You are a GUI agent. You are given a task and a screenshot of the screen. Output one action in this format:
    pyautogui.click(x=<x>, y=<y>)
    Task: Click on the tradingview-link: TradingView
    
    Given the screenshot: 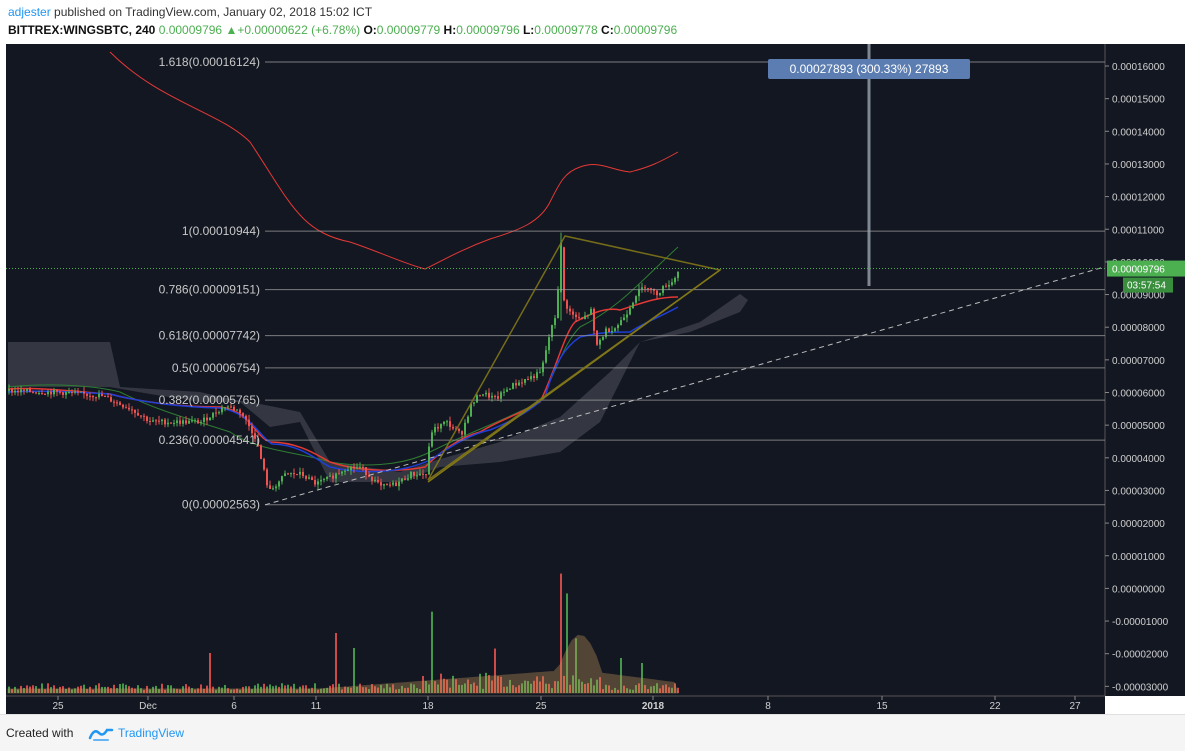 What is the action you would take?
    pyautogui.click(x=151, y=733)
    